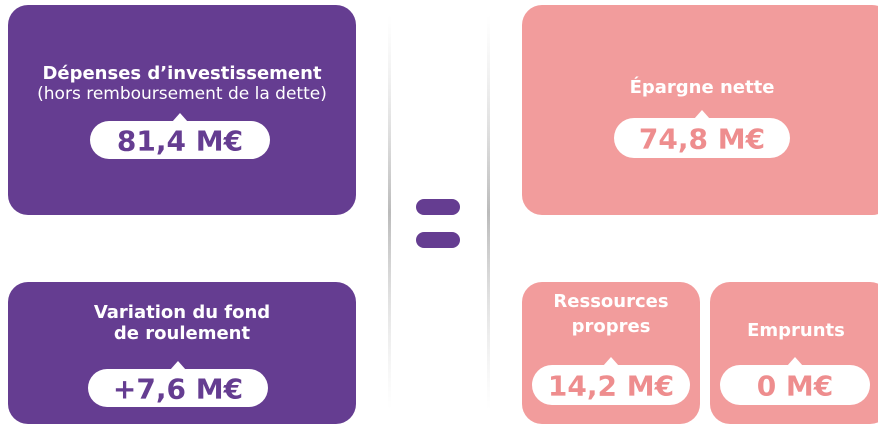 The image size is (878, 426). I want to click on own-resources-title: propres, so click(611, 326).